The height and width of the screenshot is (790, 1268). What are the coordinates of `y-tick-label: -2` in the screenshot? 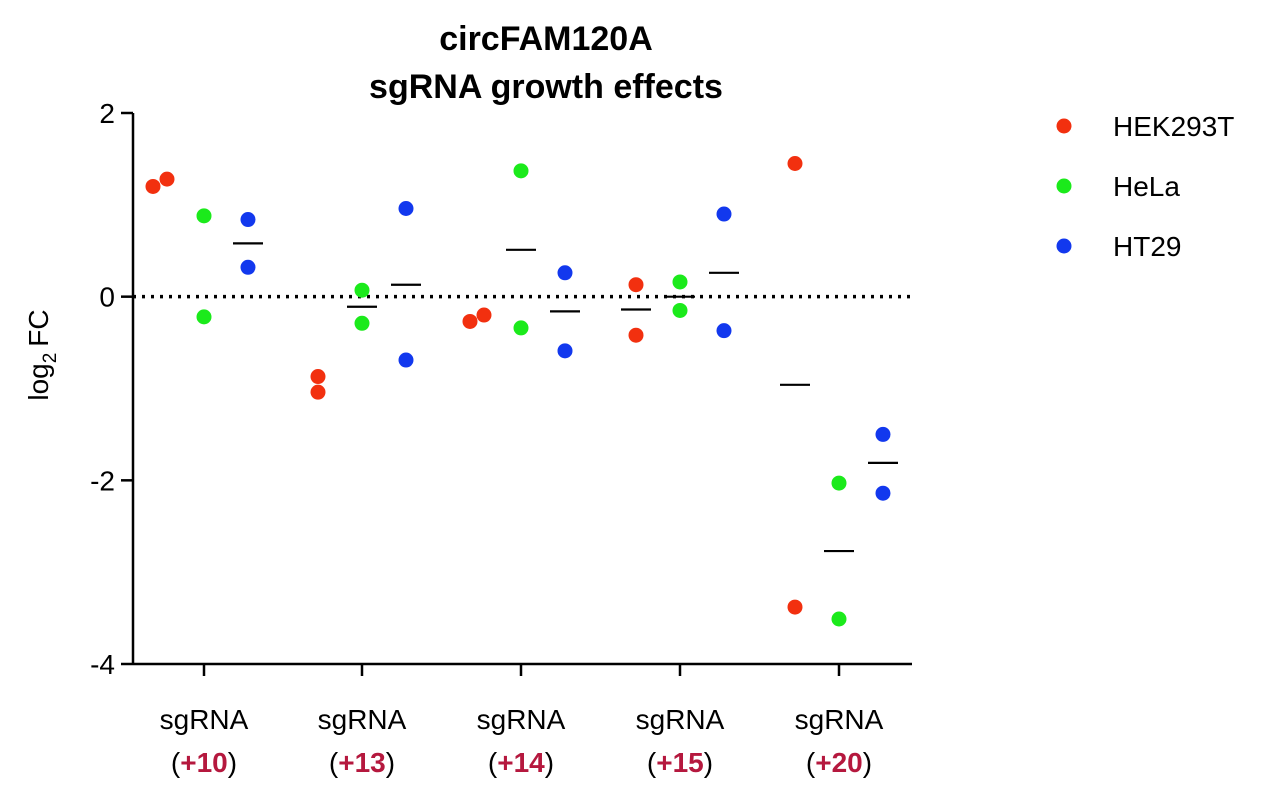 It's located at (102, 480).